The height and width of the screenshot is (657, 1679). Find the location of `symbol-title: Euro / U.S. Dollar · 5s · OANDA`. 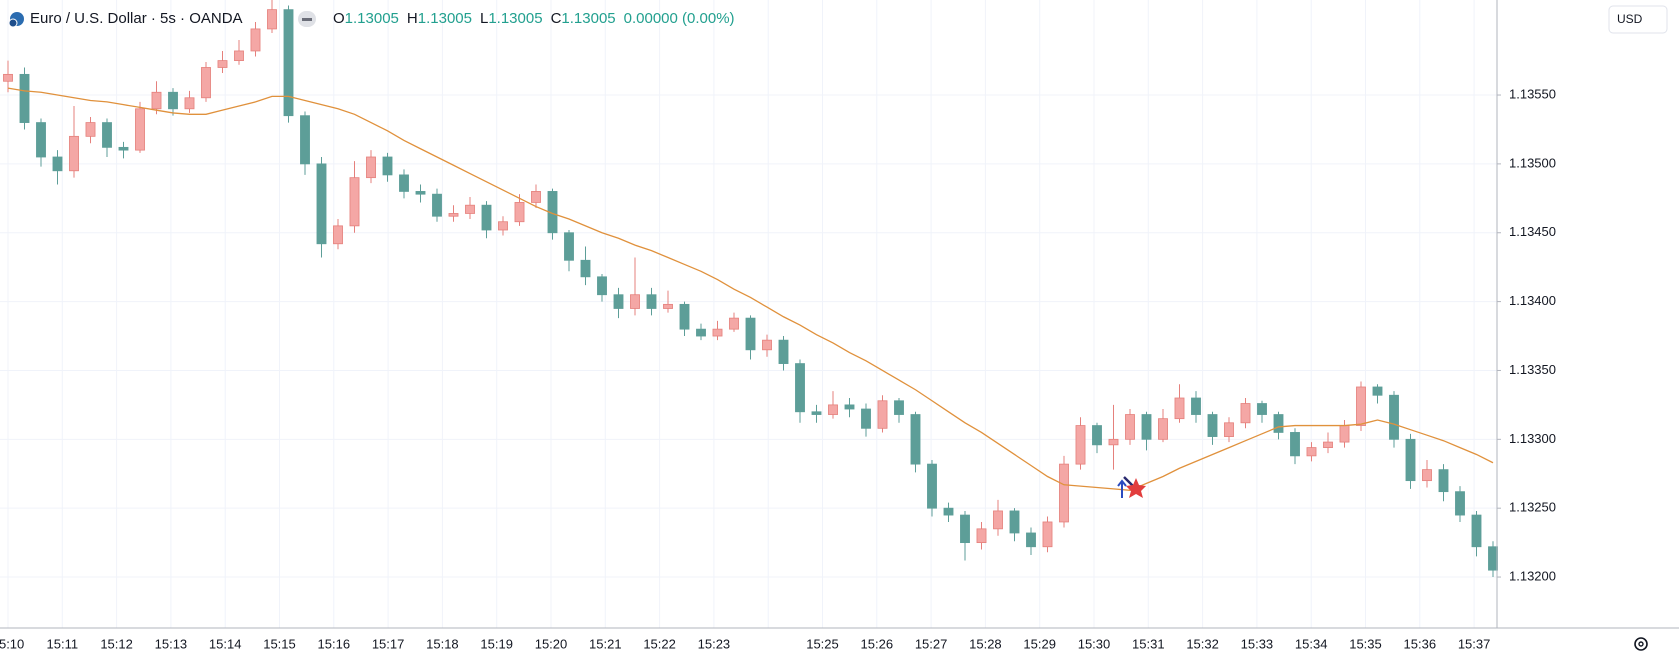

symbol-title: Euro / U.S. Dollar · 5s · OANDA is located at coordinates (136, 18).